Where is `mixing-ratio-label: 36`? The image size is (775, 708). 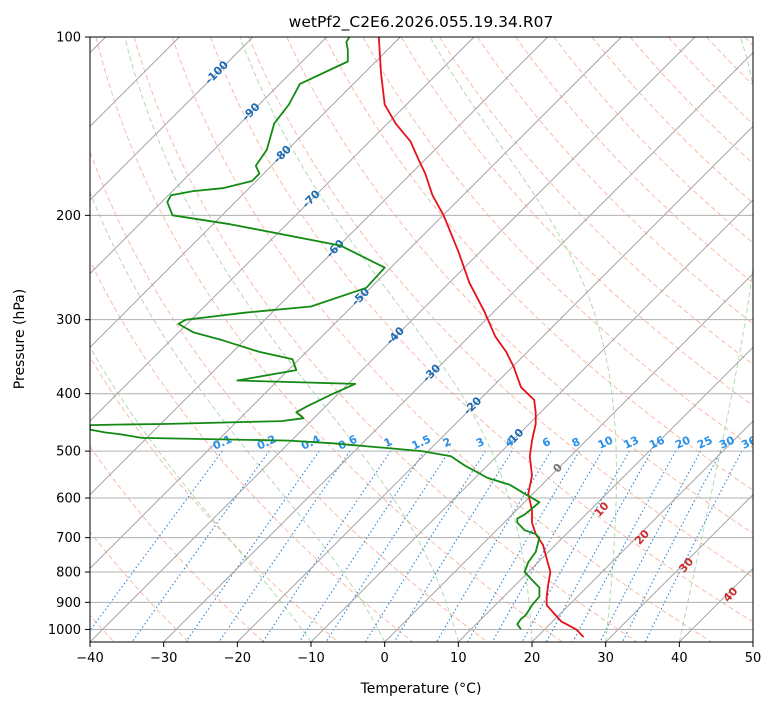 mixing-ratio-label: 36 is located at coordinates (749, 442).